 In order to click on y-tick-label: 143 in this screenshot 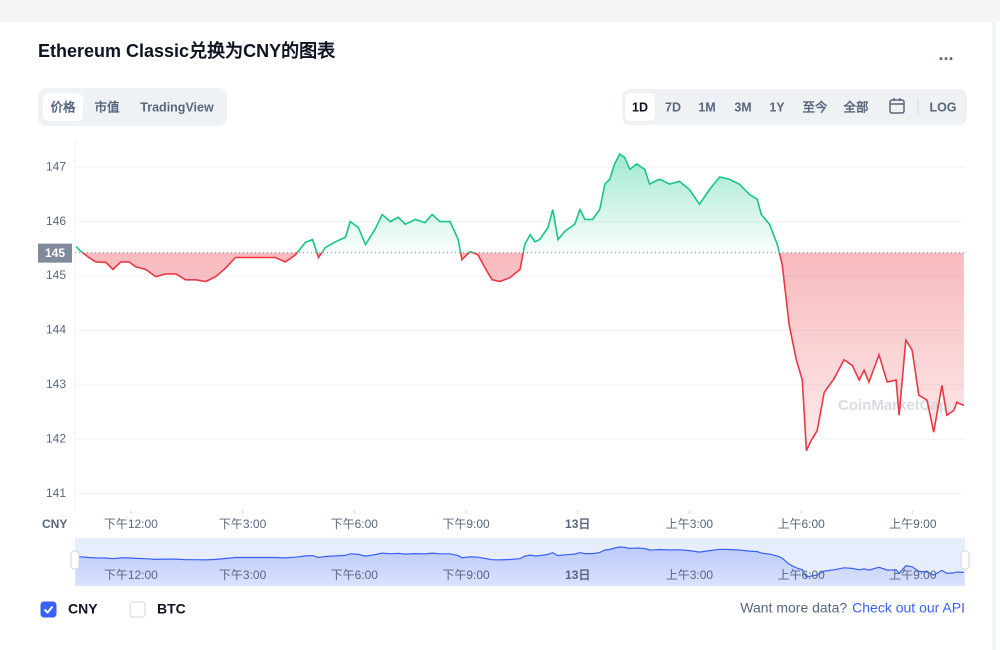, I will do `click(56, 384)`.